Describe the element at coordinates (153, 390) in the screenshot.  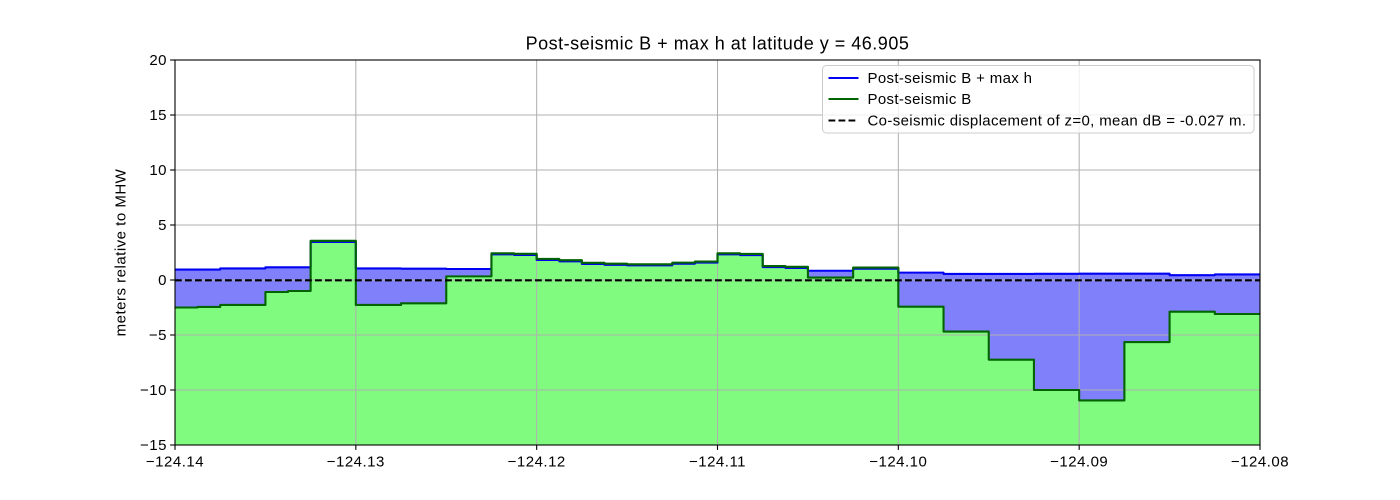
I see `svg-text: −10` at that location.